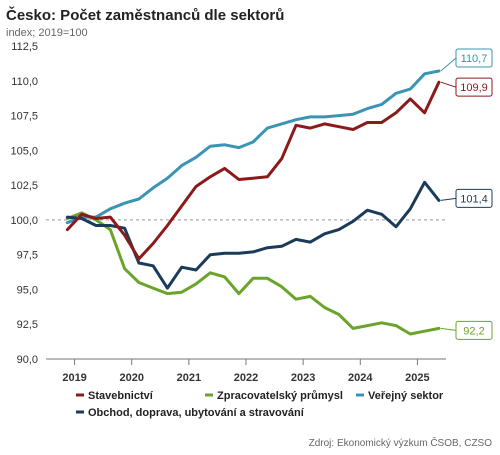 The image size is (500, 455). I want to click on legend-label: Zpracovatelský průmysl, so click(280, 396).